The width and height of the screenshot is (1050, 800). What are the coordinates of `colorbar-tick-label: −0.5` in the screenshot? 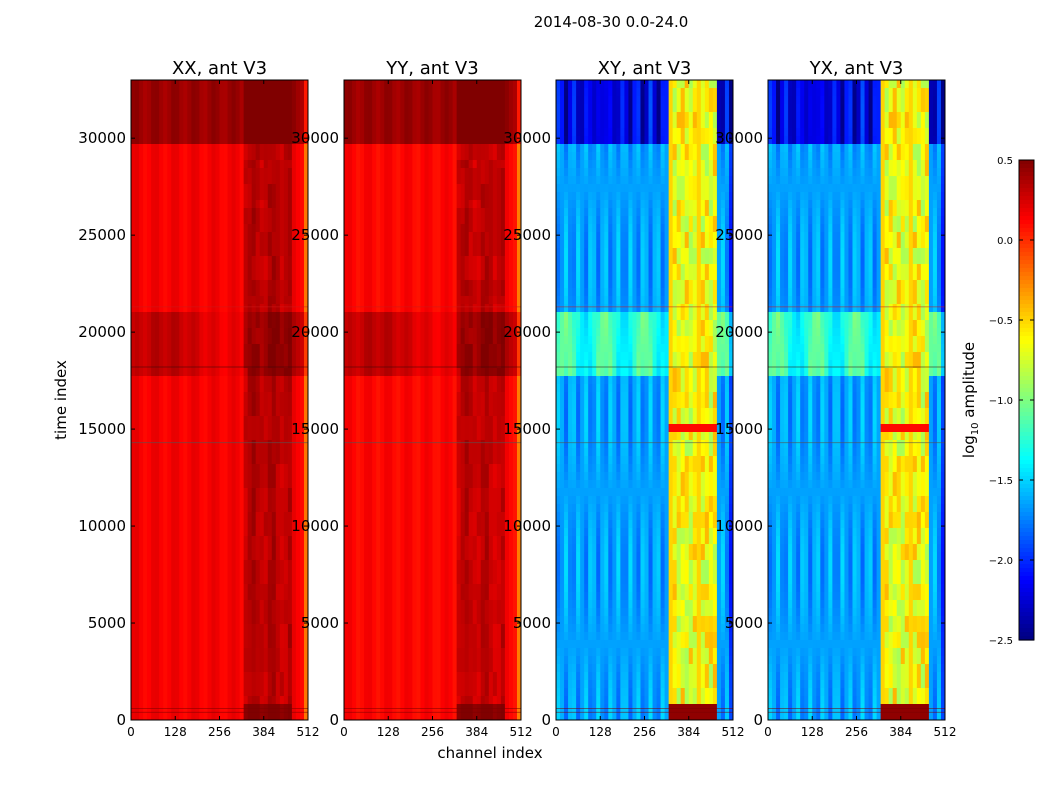 It's located at (1001, 321).